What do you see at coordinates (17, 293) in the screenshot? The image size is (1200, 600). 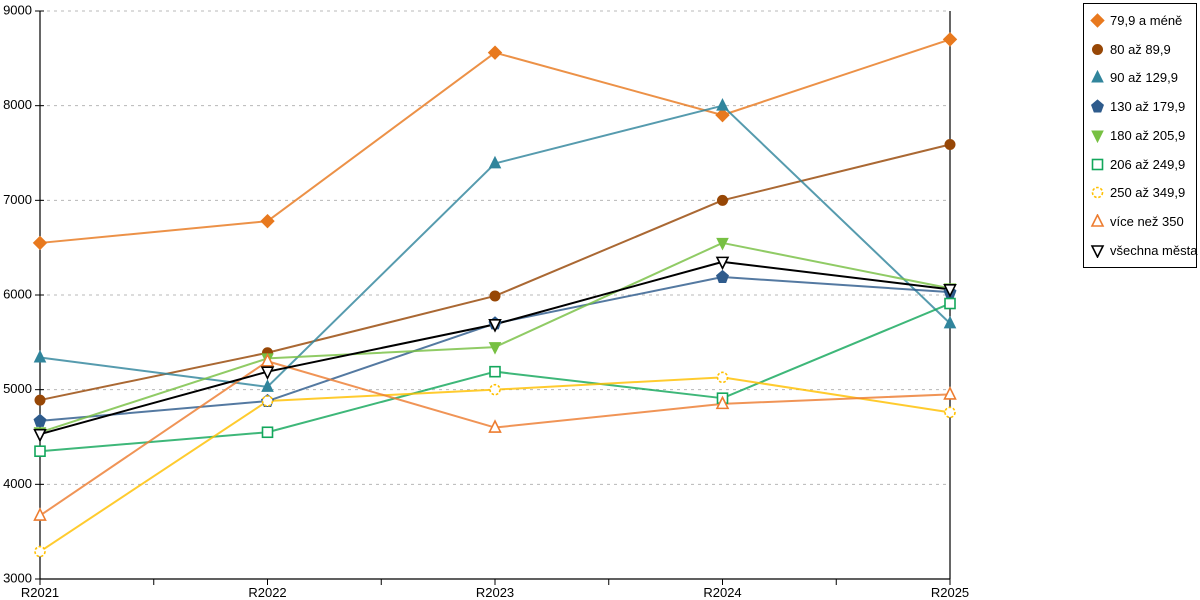 I see `y-tick-label: 6000` at bounding box center [17, 293].